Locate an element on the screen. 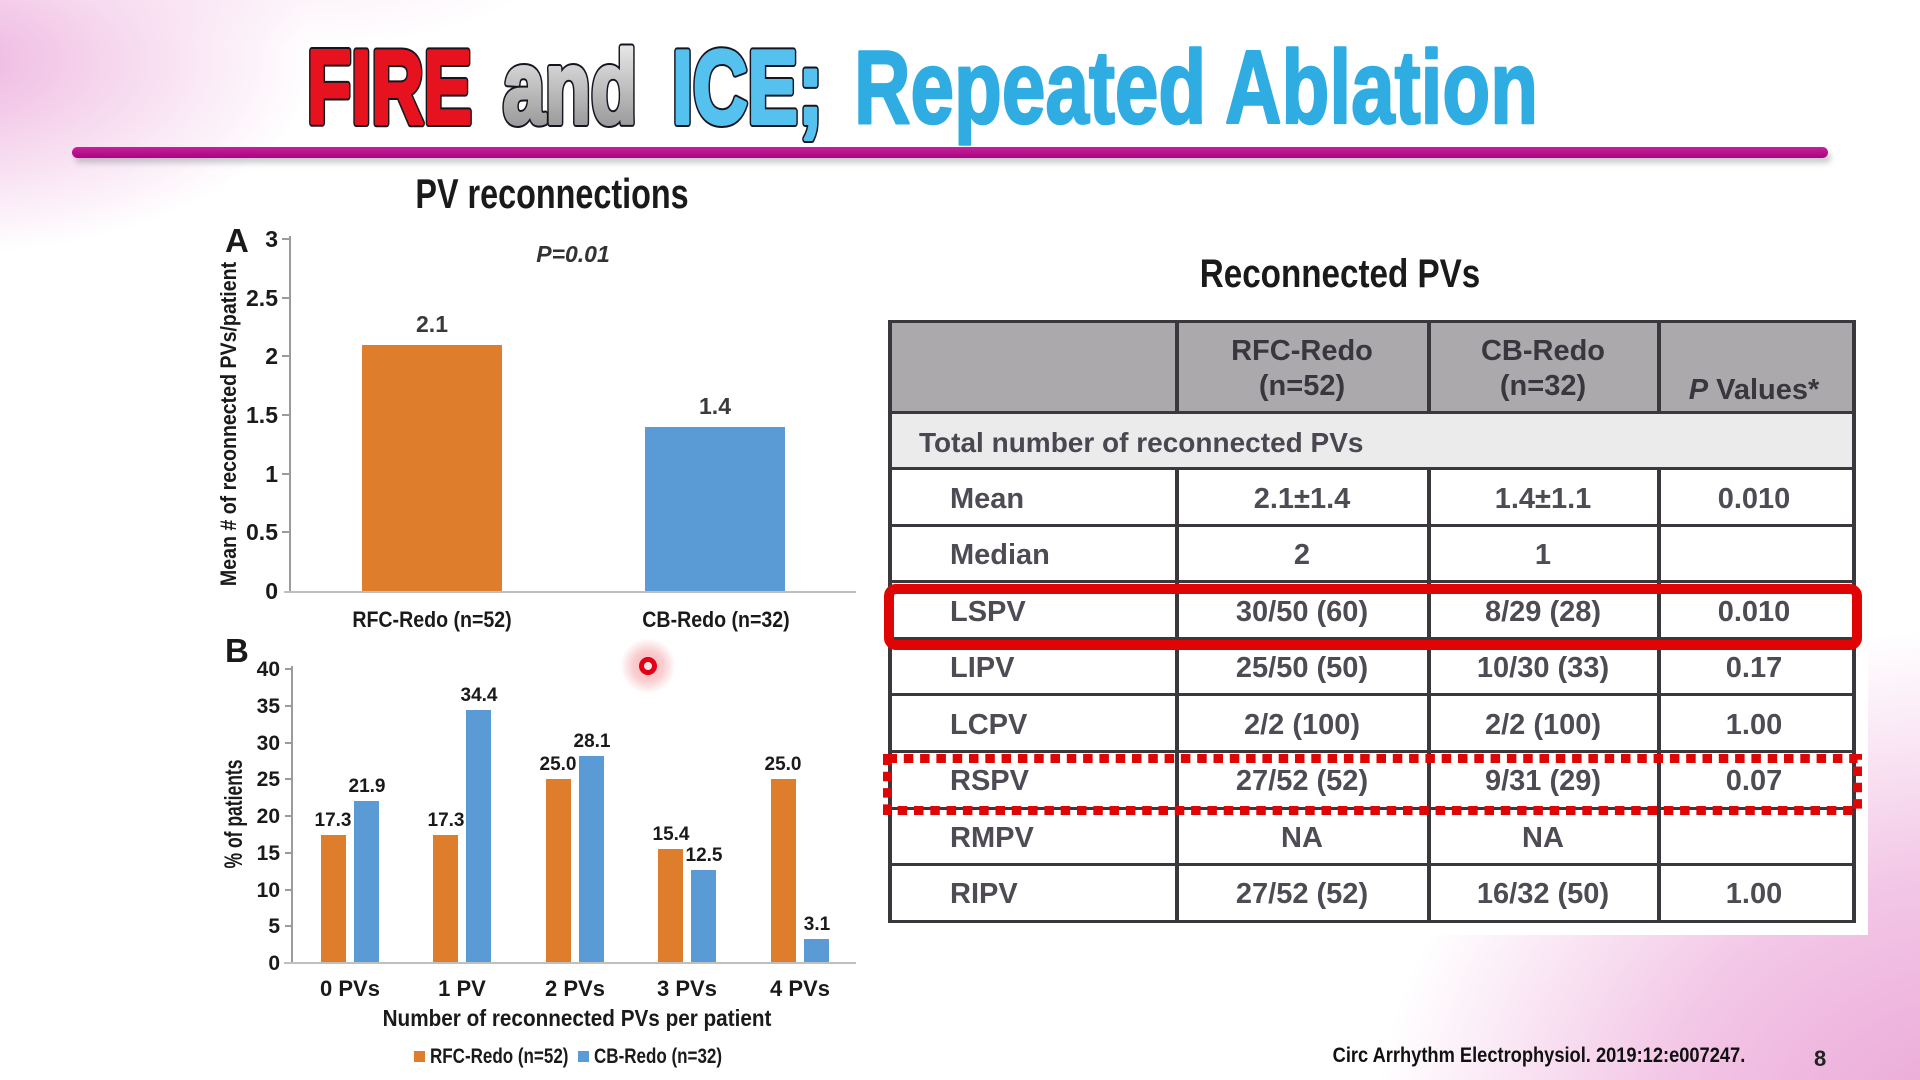 This screenshot has width=1920, height=1080. svg-text: and is located at coordinates (570, 88).